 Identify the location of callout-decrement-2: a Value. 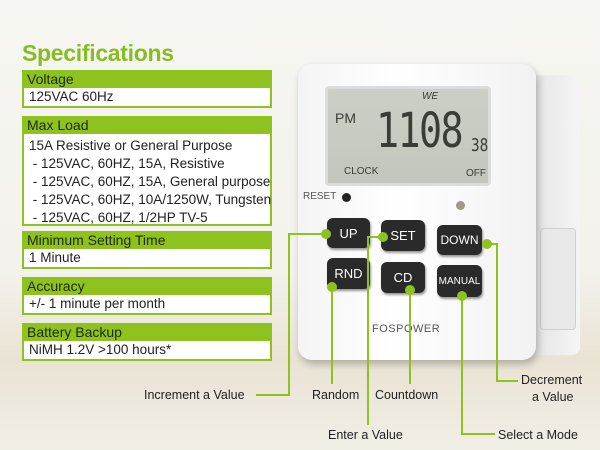
(553, 397).